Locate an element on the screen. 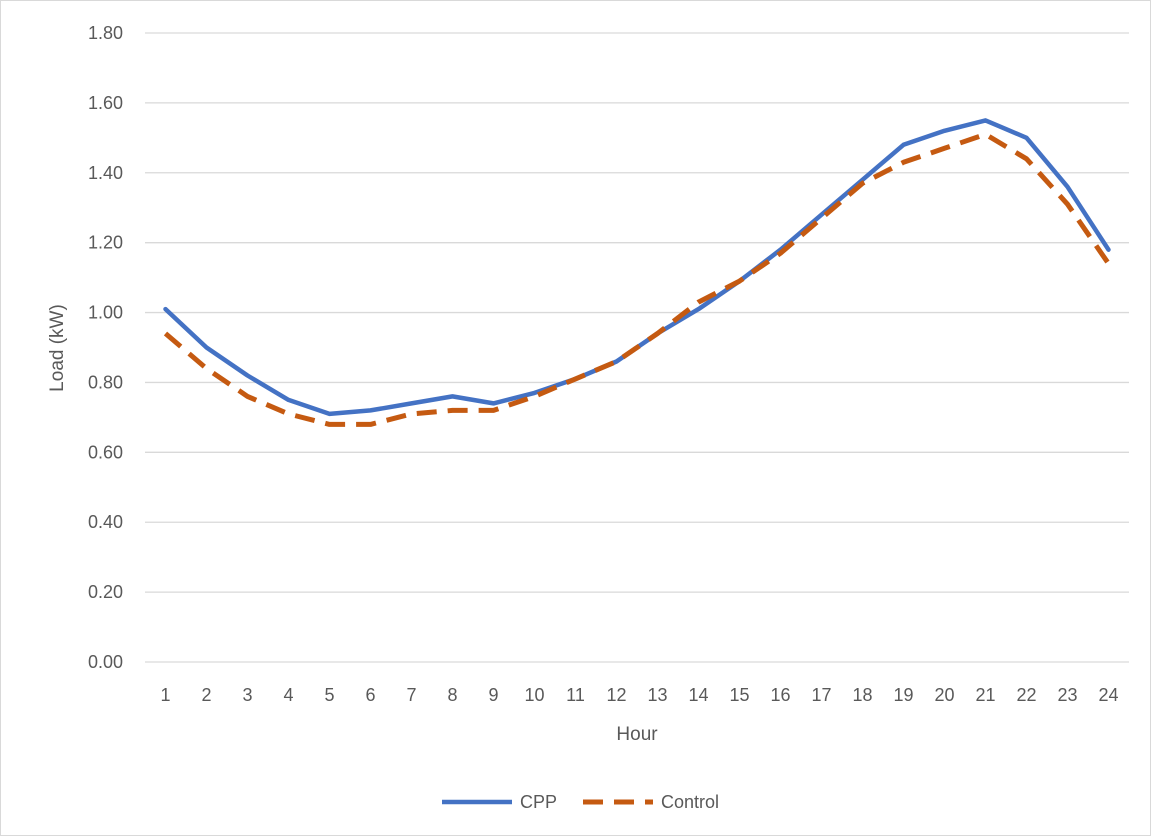 This screenshot has width=1151, height=837. x-tick-label: 12 is located at coordinates (616, 695).